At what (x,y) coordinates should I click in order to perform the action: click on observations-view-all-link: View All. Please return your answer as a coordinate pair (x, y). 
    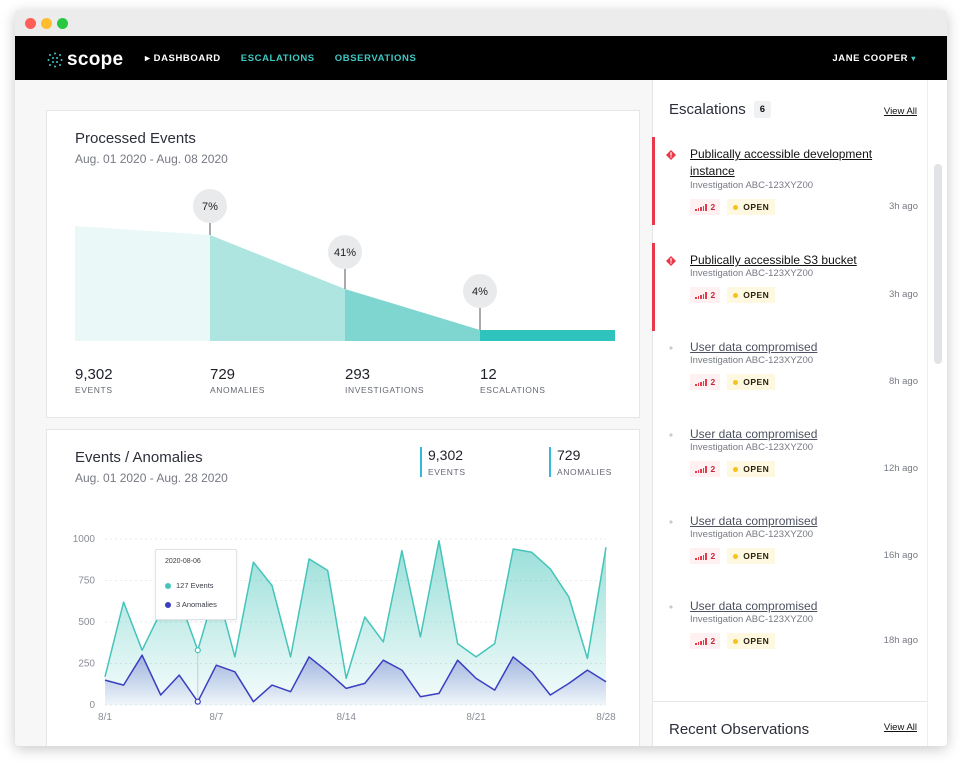
    Looking at the image, I should click on (900, 727).